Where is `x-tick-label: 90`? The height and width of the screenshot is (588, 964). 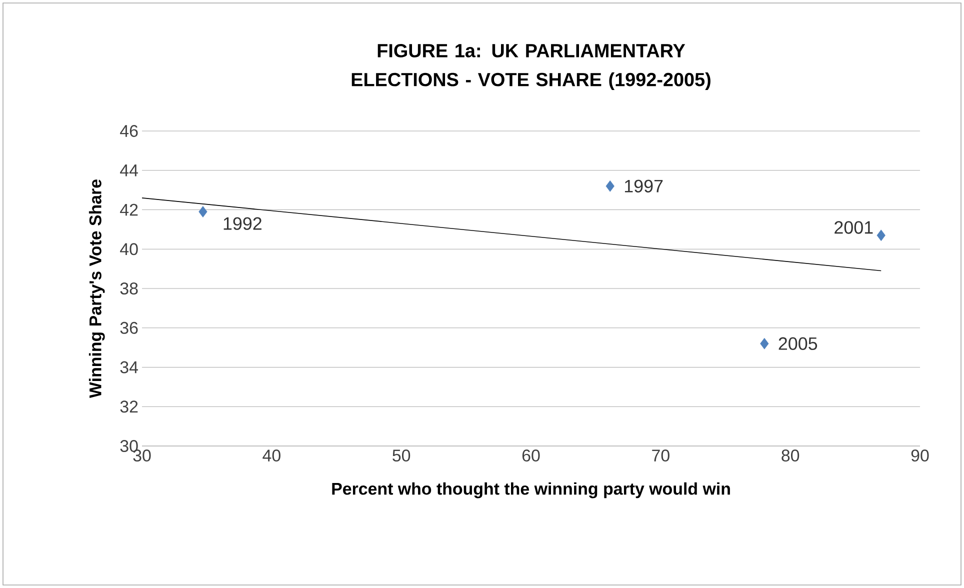
x-tick-label: 90 is located at coordinates (920, 456).